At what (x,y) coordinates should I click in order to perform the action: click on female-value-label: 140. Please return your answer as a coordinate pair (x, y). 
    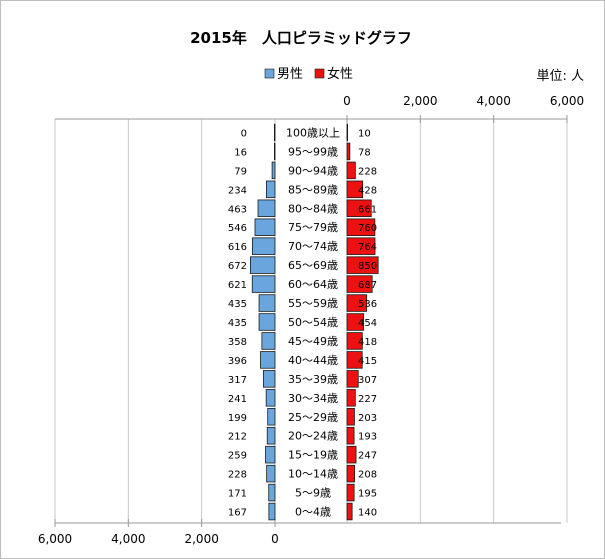
    Looking at the image, I should click on (367, 513).